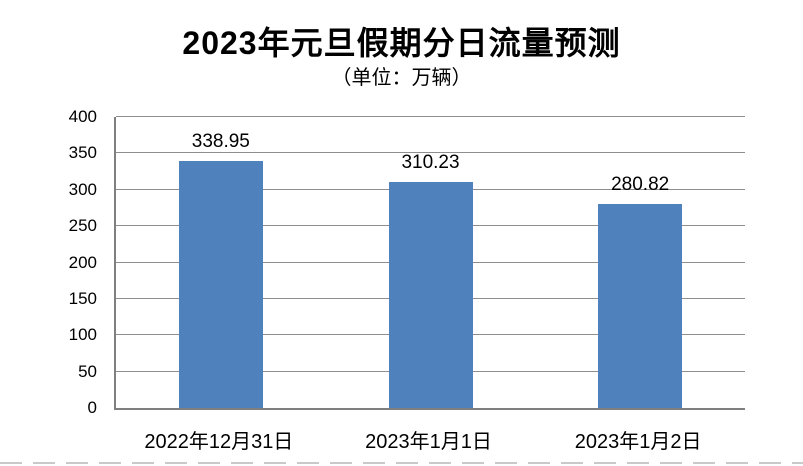  What do you see at coordinates (82, 189) in the screenshot?
I see `y-axis-label: 300` at bounding box center [82, 189].